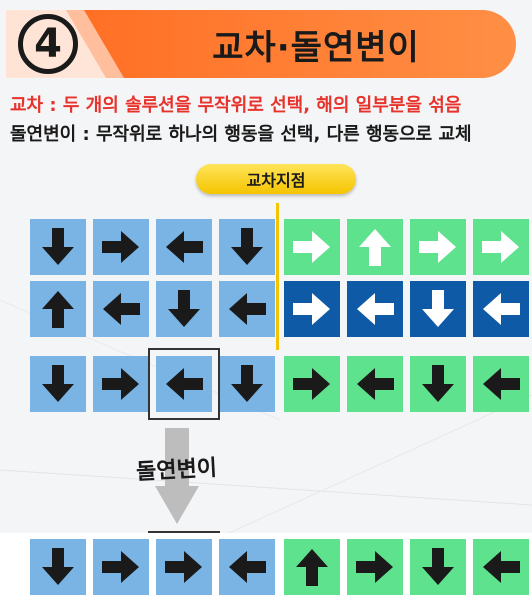  What do you see at coordinates (277, 276) in the screenshot?
I see `crossover-point-divider` at bounding box center [277, 276].